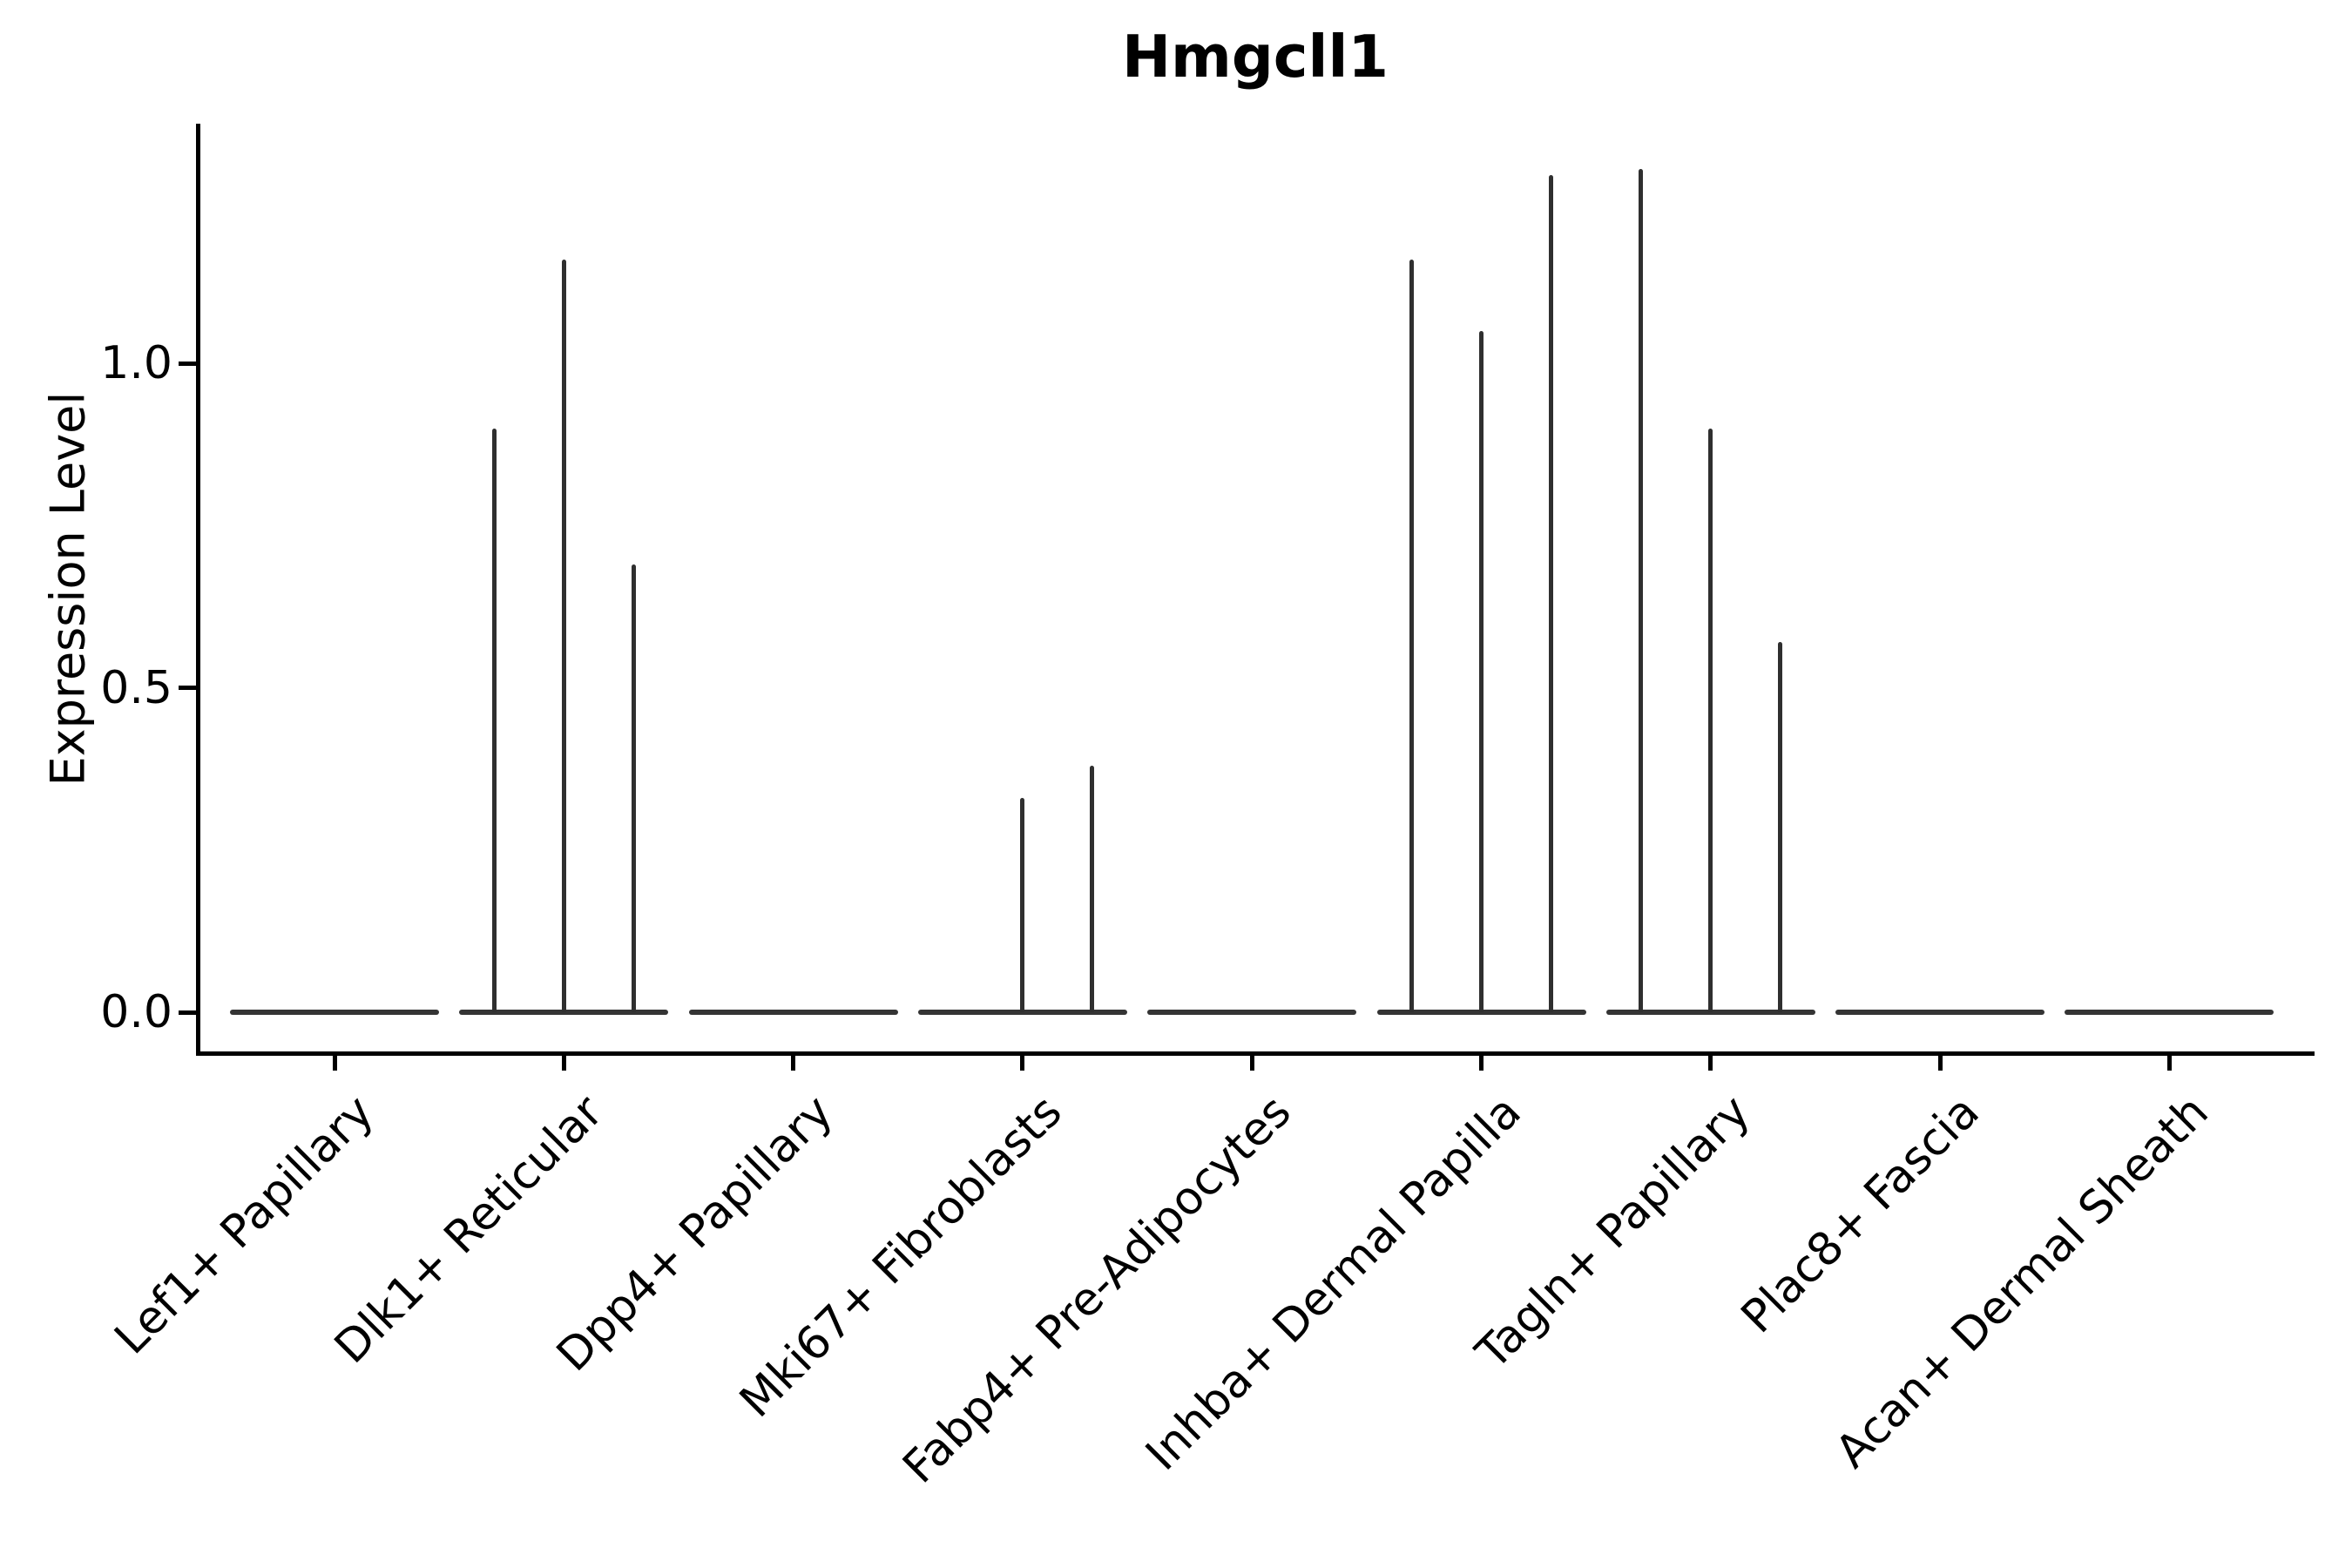 This screenshot has width=2352, height=1568. Describe the element at coordinates (1255, 57) in the screenshot. I see `chart-title: Hmgcll1` at that location.